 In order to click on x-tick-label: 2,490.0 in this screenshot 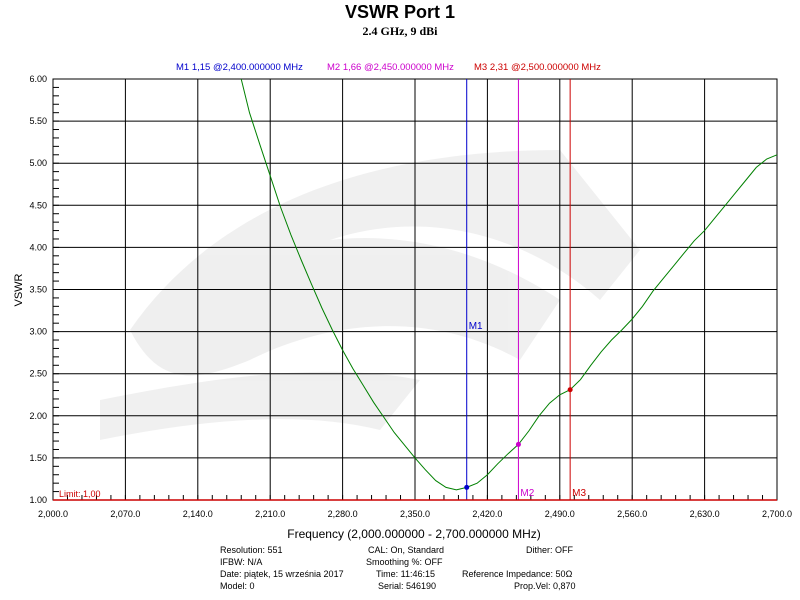, I will do `click(560, 514)`.